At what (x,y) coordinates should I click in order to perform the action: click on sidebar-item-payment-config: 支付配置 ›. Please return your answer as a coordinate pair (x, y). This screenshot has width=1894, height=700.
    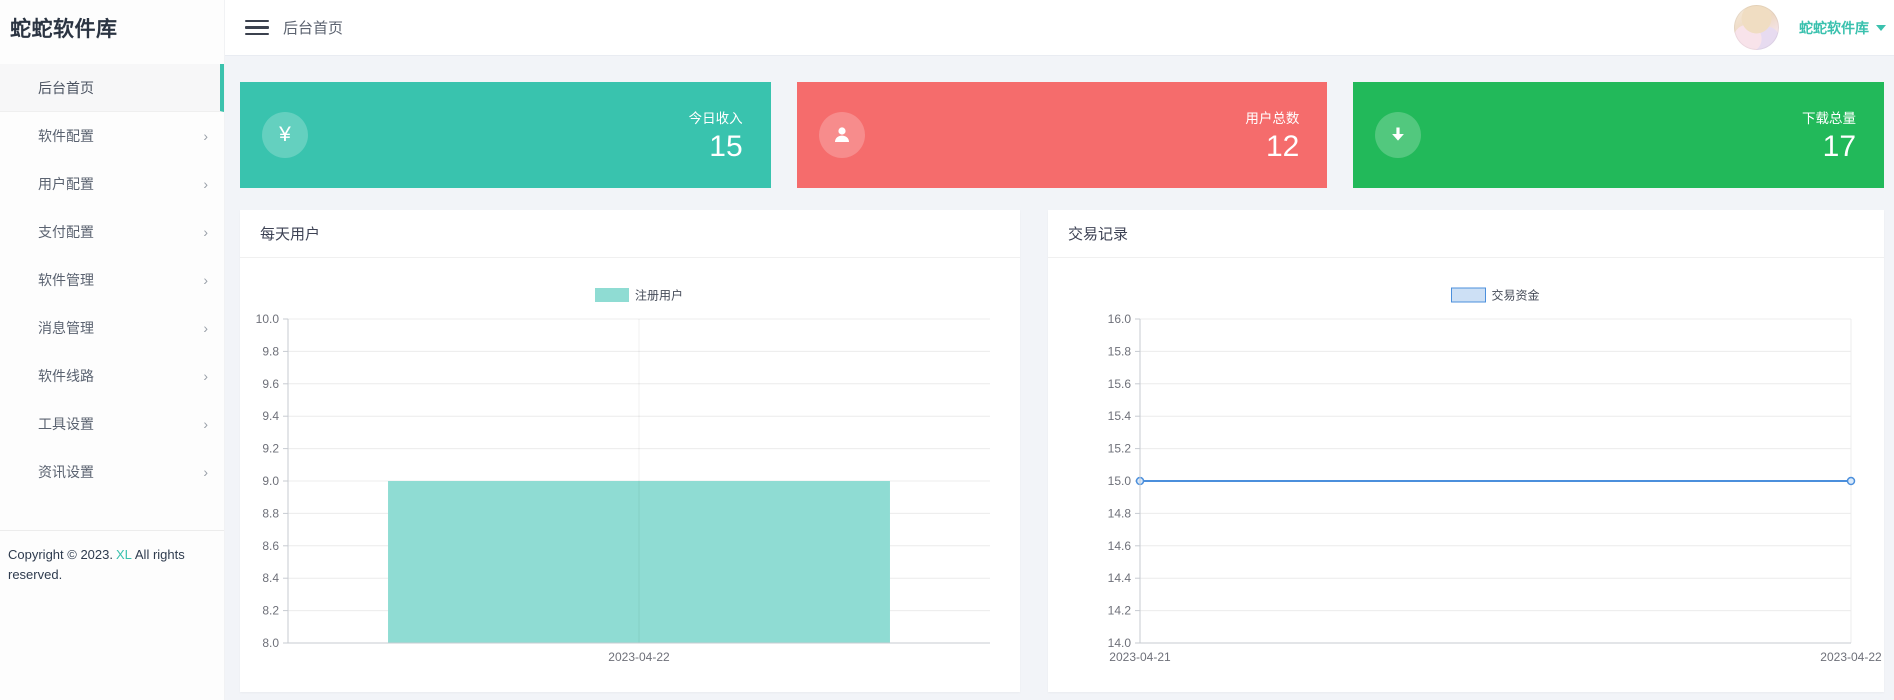
    Looking at the image, I should click on (112, 232).